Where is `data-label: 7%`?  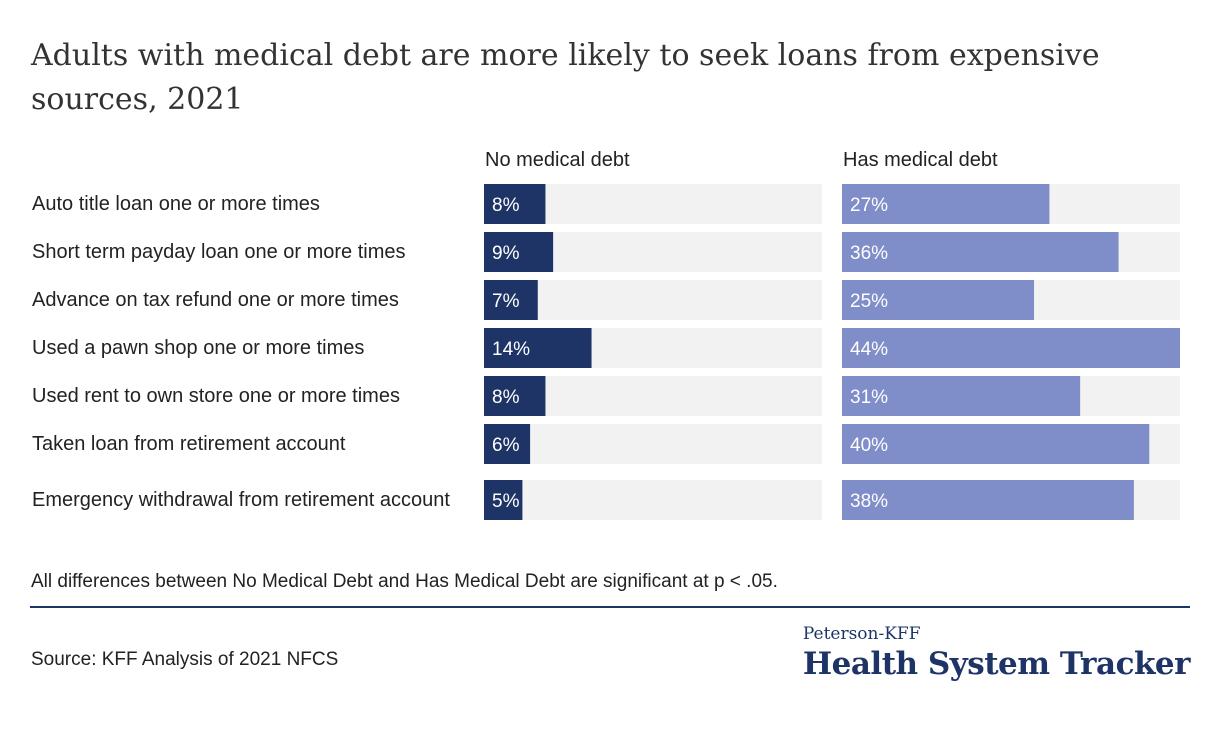
data-label: 7% is located at coordinates (506, 301).